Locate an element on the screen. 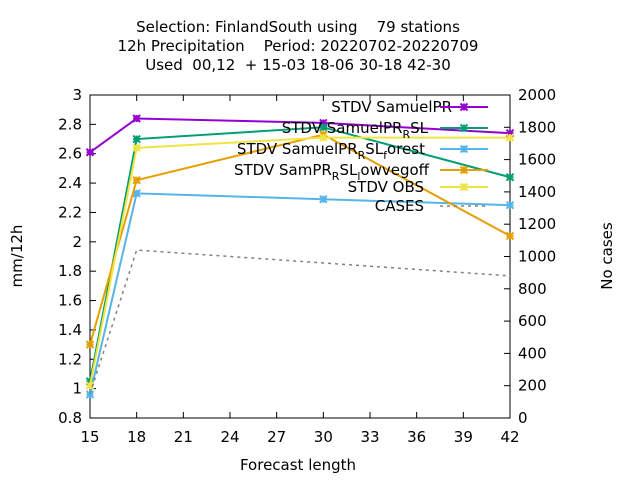 The image size is (640, 480). y2-tick-label: 2000 is located at coordinates (537, 95).